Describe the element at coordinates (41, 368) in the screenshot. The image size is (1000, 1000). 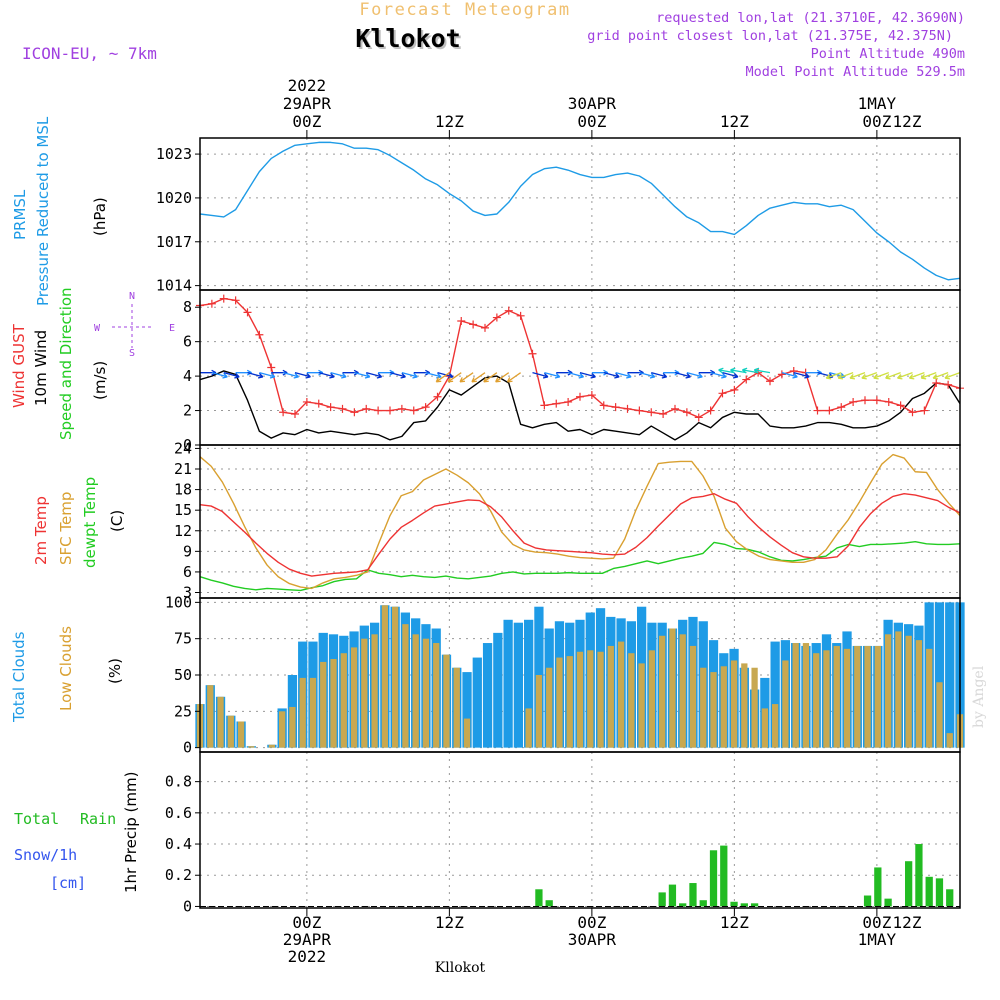
I see `wind-10m-label: 10m Wind` at that location.